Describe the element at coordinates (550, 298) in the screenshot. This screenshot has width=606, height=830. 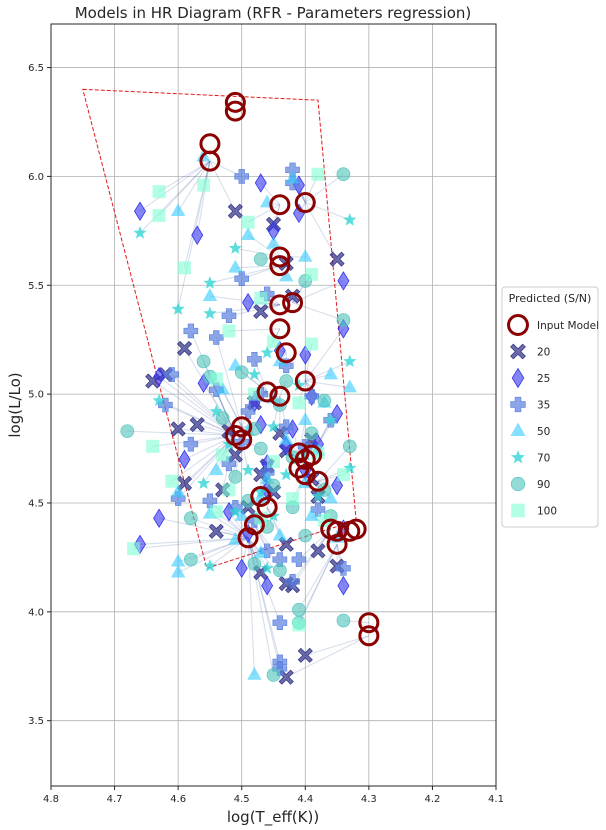
I see `legend-title: Predicted (S/N)` at that location.